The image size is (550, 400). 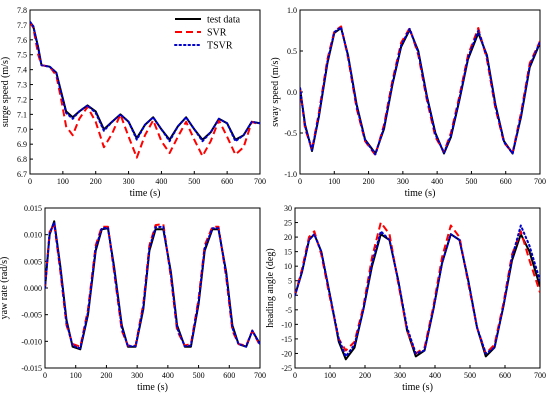 I want to click on y-tick-label: 0.0, so click(x=292, y=92).